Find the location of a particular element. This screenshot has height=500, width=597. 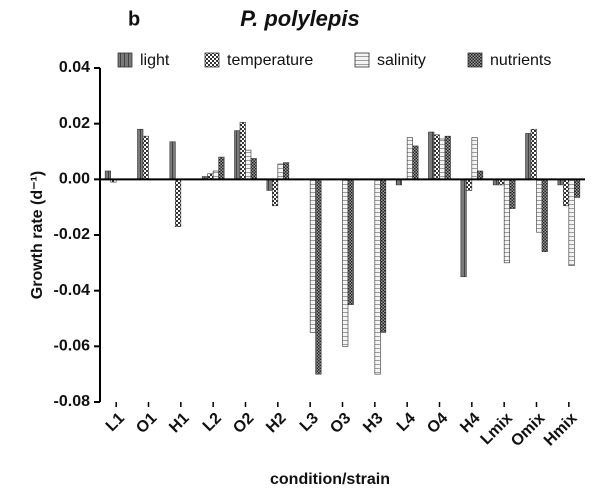

y-tick-label: 0.00 is located at coordinates (74, 179).